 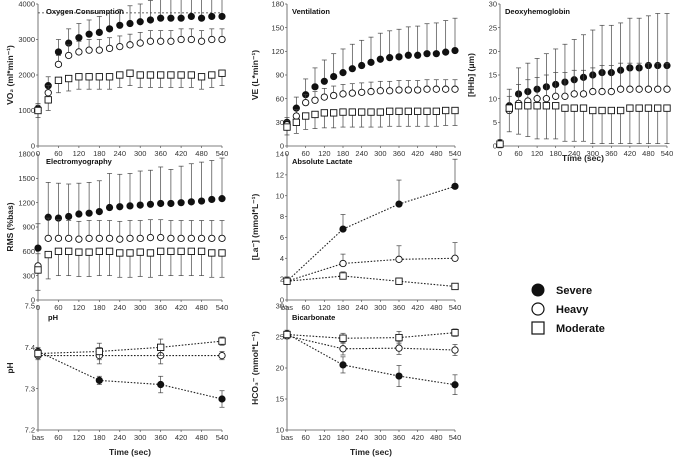 I want to click on open-square-icon, so click(x=538, y=328).